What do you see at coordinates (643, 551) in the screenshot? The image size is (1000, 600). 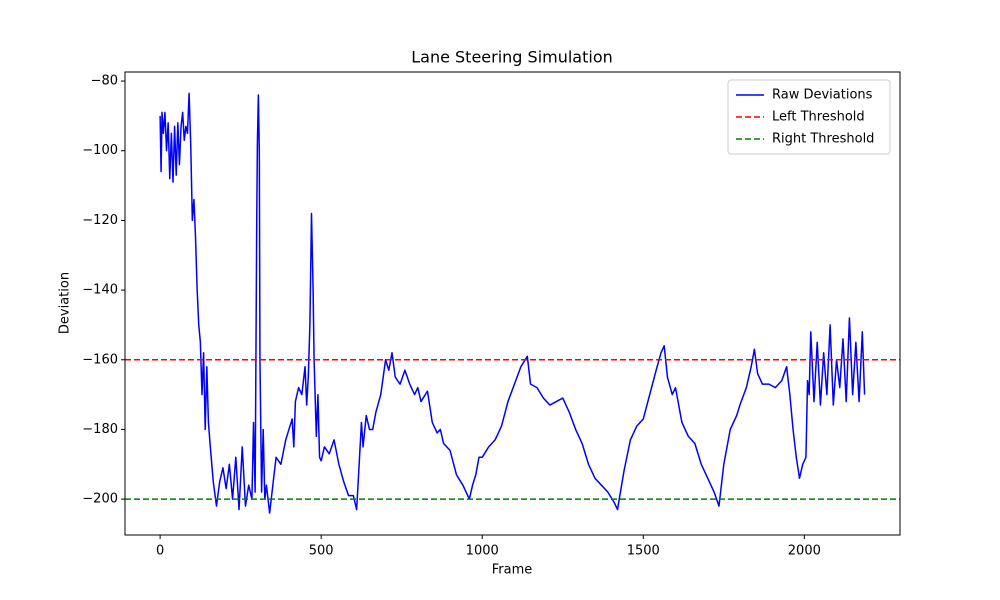 I see `x-tick-label: 1500` at bounding box center [643, 551].